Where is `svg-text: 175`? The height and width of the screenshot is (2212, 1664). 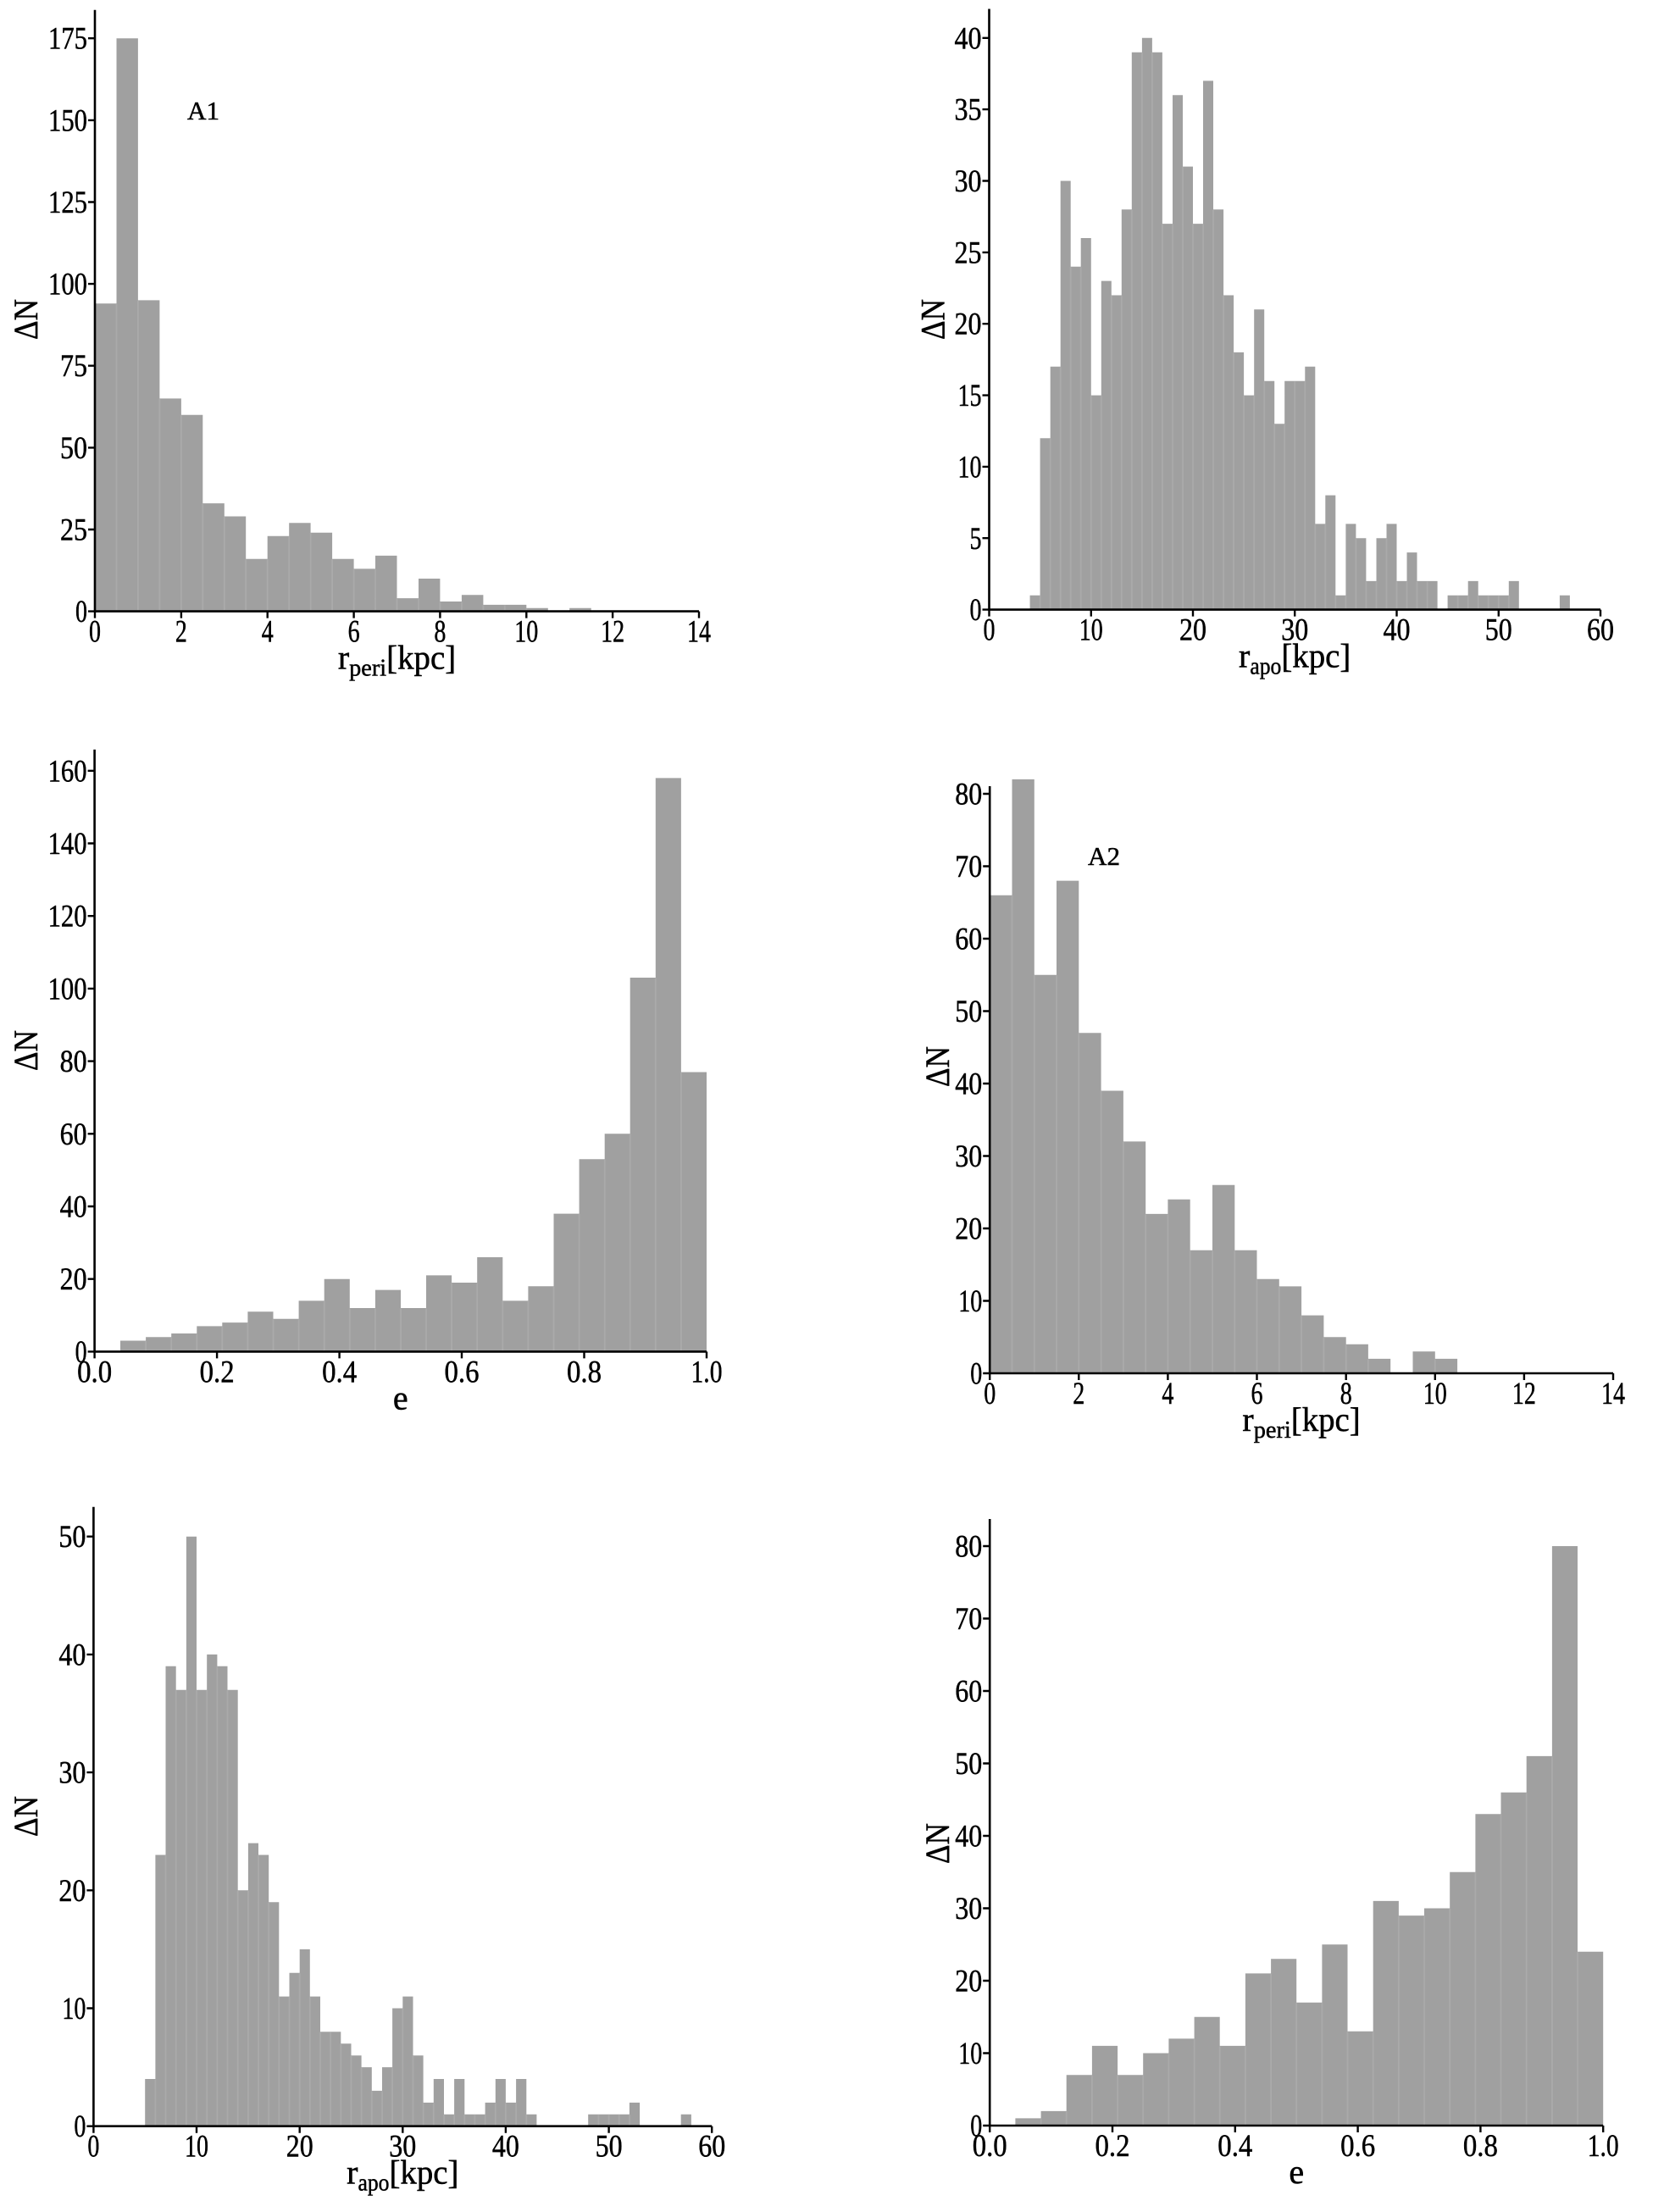
svg-text: 175 is located at coordinates (67, 39).